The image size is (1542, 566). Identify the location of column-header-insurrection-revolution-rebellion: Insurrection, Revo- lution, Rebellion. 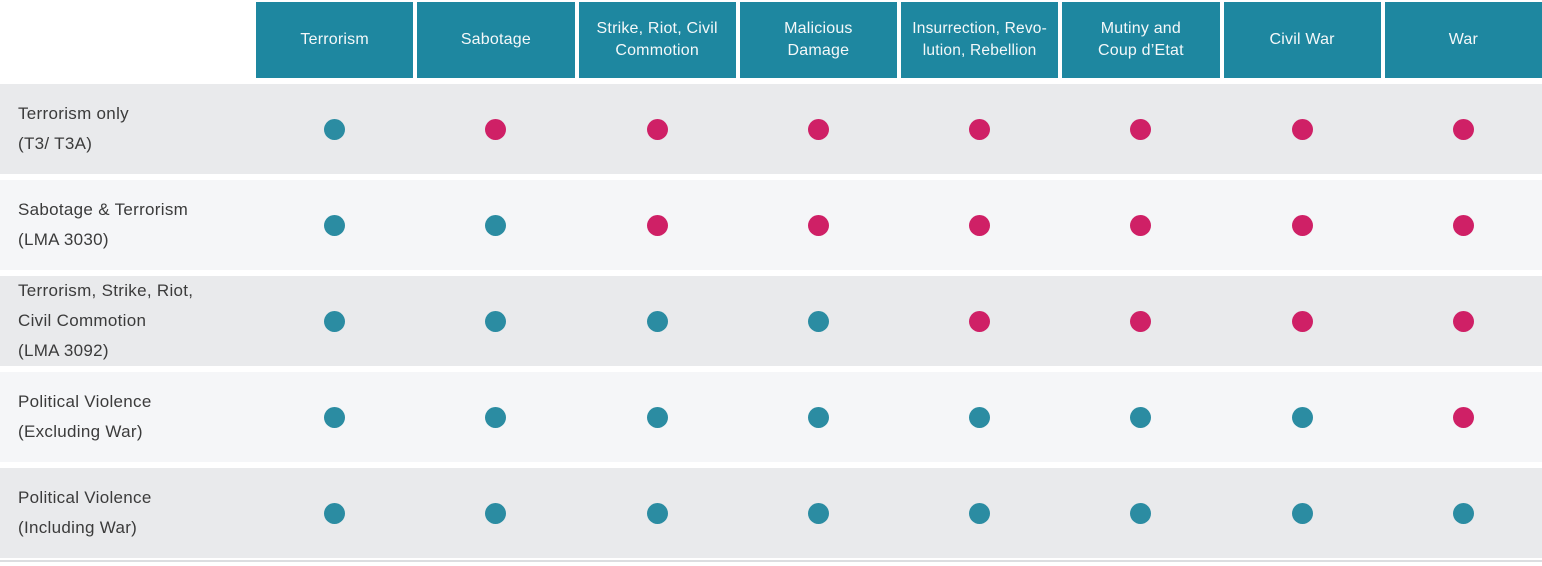
(980, 40).